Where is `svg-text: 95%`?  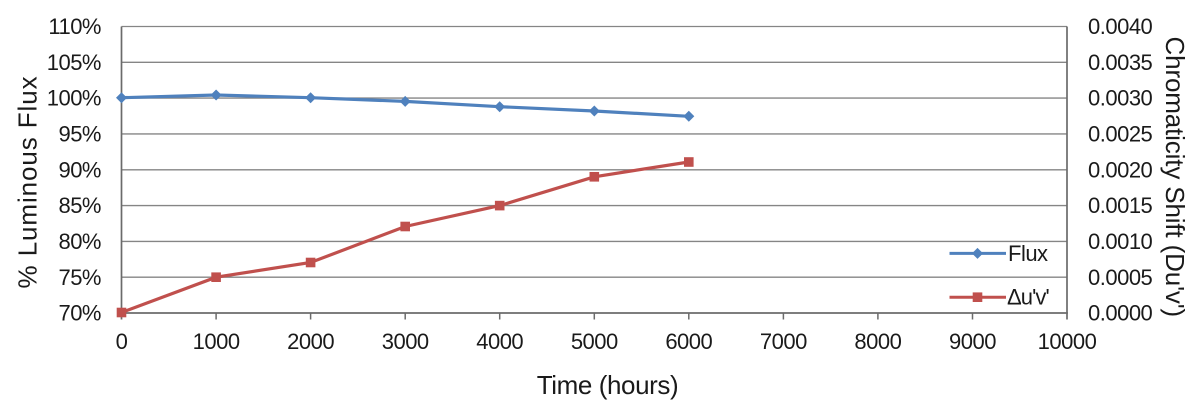 svg-text: 95% is located at coordinates (79, 134).